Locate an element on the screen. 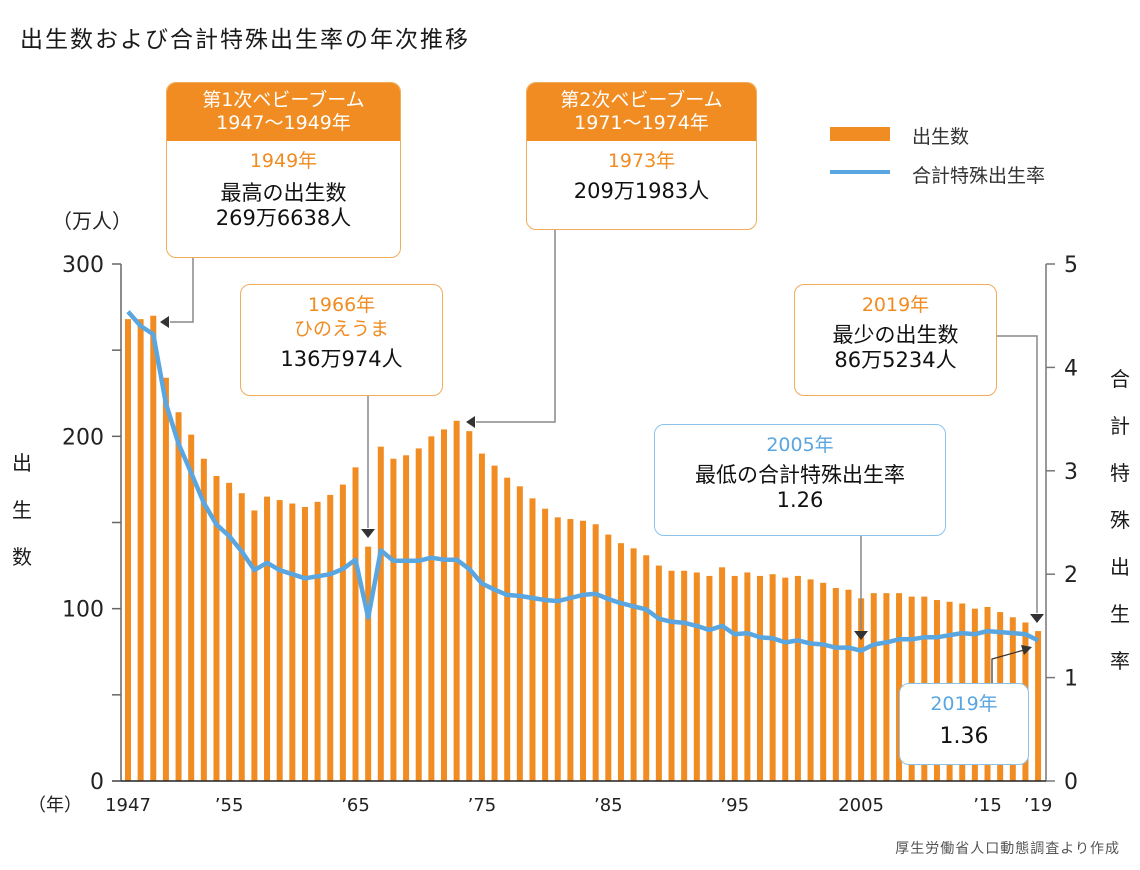 This screenshot has width=1140, height=870. bar-1982 is located at coordinates (570, 650).